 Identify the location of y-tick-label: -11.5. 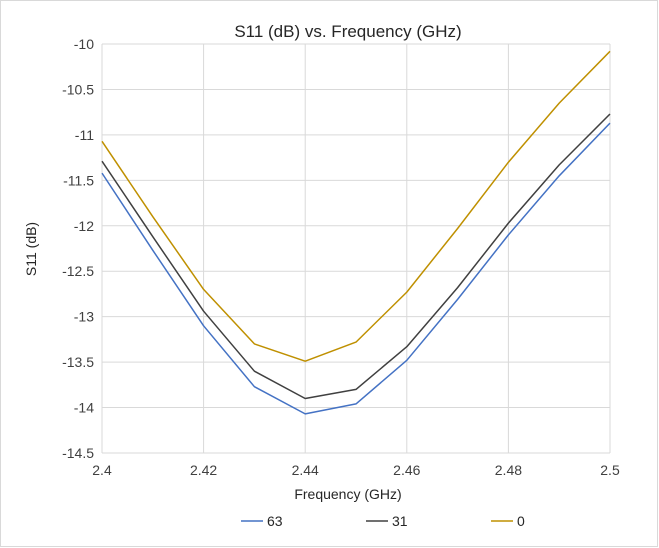
(78, 180).